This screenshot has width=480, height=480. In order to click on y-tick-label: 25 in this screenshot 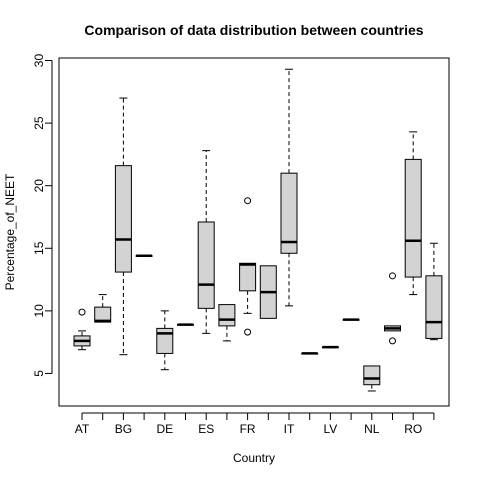, I will do `click(39, 123)`.